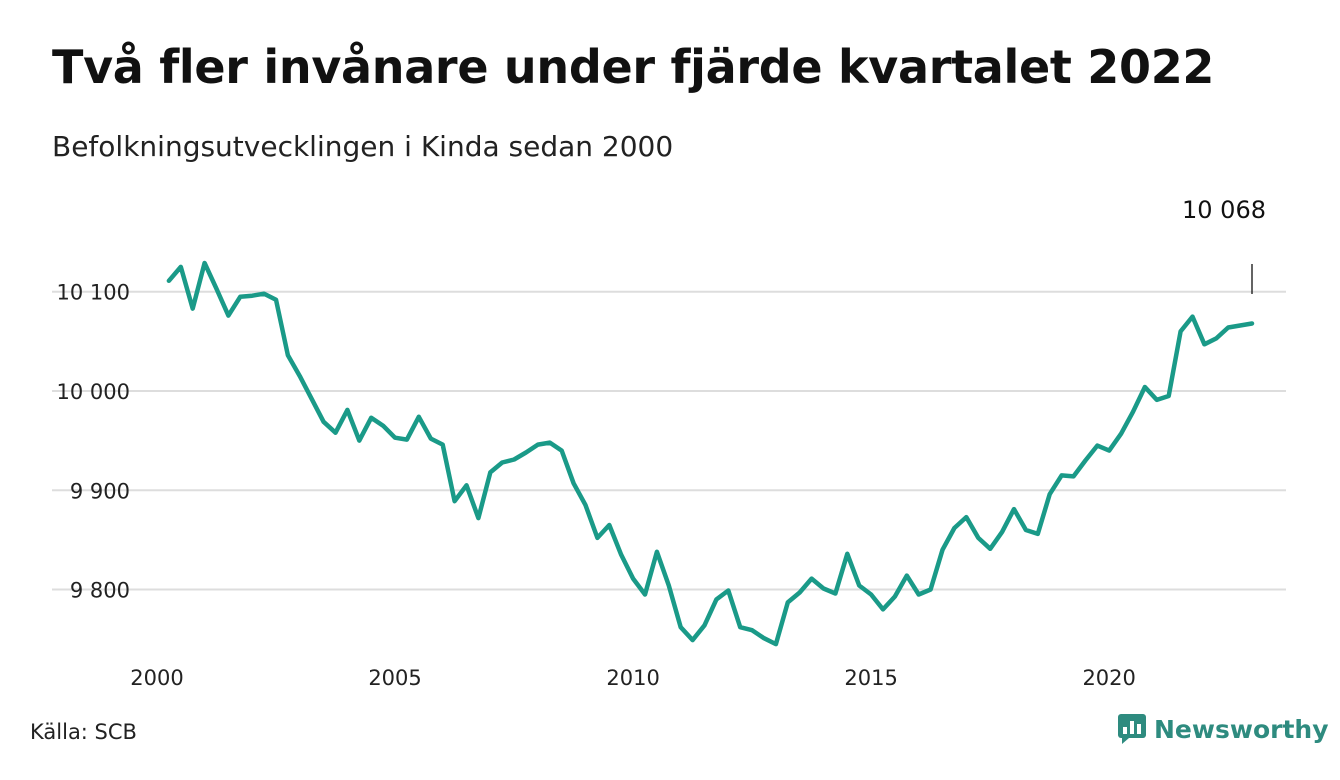 This screenshot has width=1340, height=780. Describe the element at coordinates (93, 442) in the screenshot. I see `y-axis: 9 800 9 900 10 000 10 100` at that location.